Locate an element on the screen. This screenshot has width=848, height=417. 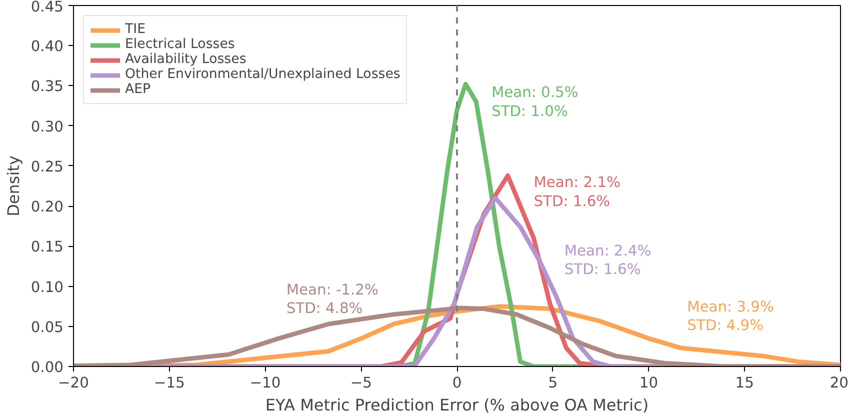
y-tick-label: 0.10 is located at coordinates (47, 287).